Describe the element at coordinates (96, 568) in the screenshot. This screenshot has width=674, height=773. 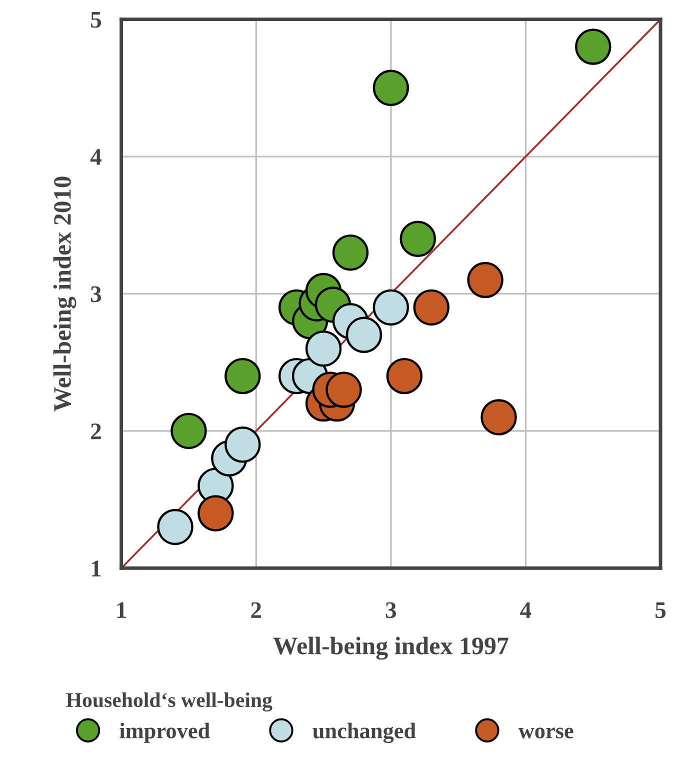
I see `y-tick-label: 1` at that location.